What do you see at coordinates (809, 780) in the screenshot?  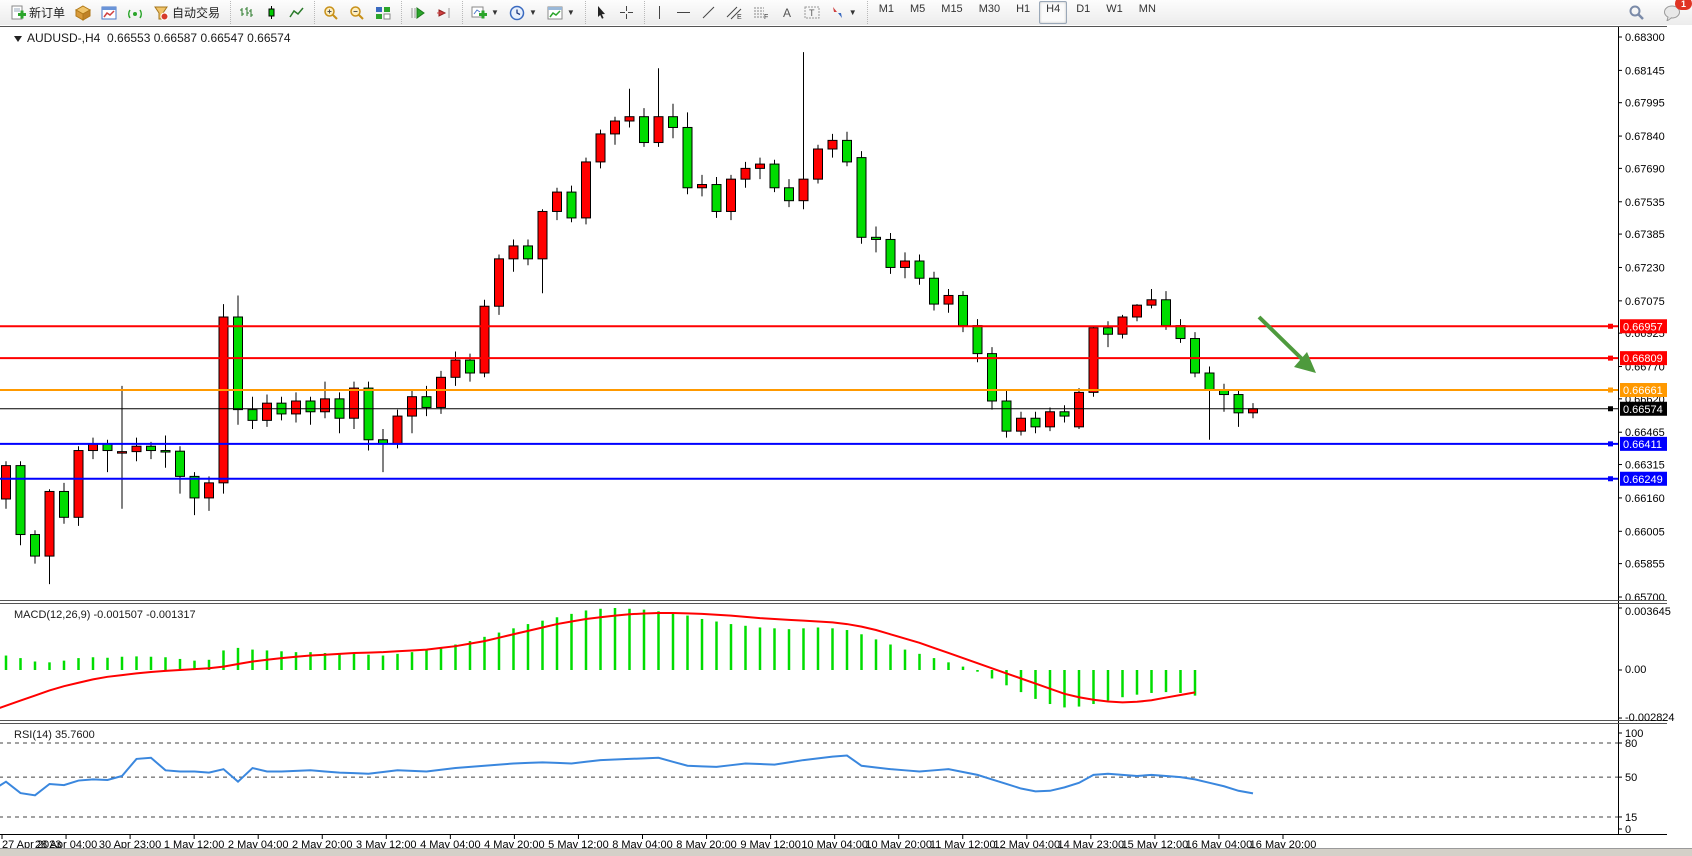 I see `rsi-panel` at bounding box center [809, 780].